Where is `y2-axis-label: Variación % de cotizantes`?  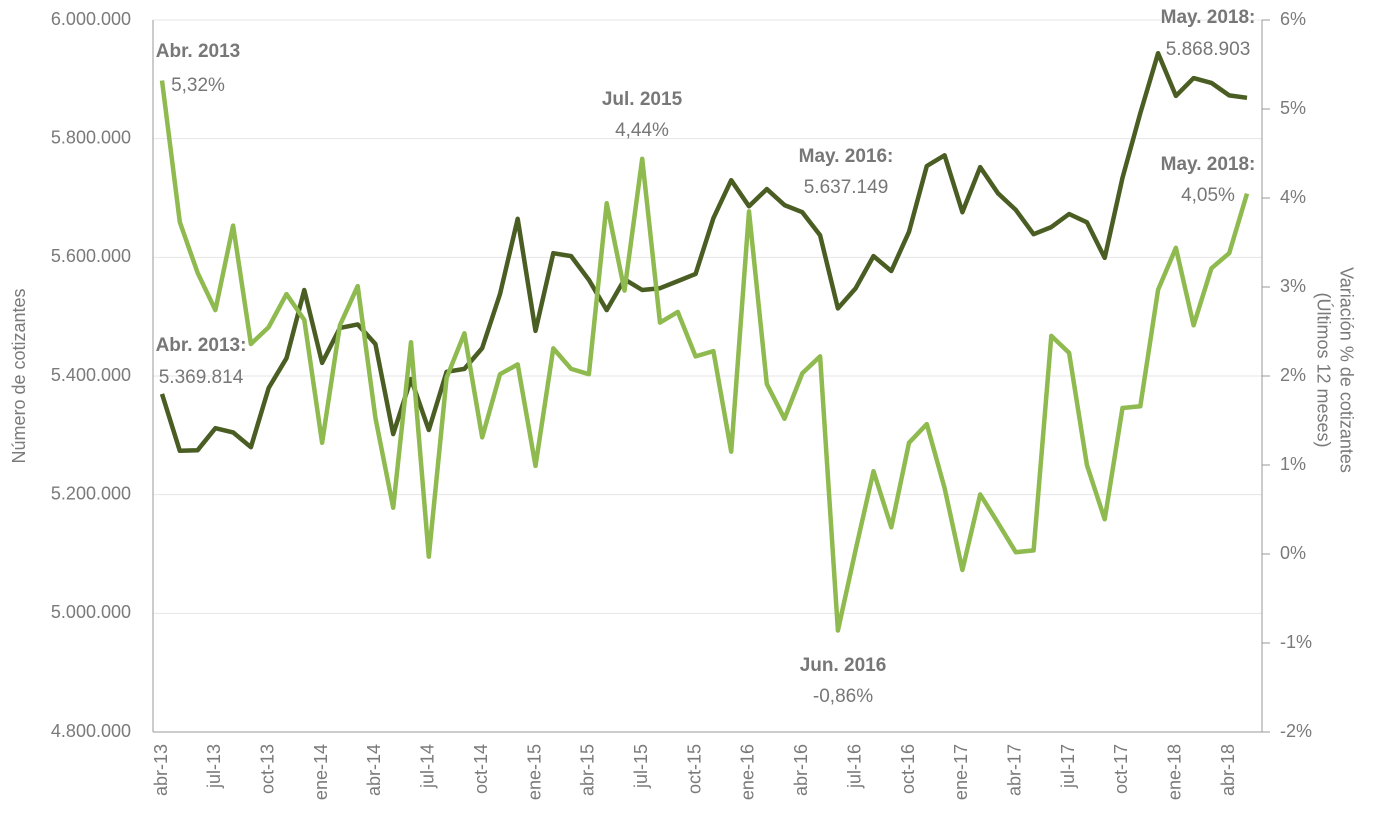 y2-axis-label: Variación % de cotizantes is located at coordinates (1346, 370).